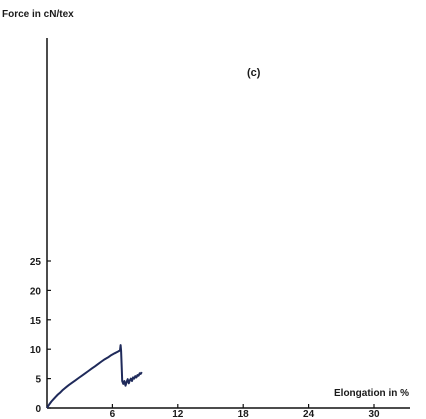 The width and height of the screenshot is (426, 419). What do you see at coordinates (38, 380) in the screenshot?
I see `y-tick-label: 5` at bounding box center [38, 380].